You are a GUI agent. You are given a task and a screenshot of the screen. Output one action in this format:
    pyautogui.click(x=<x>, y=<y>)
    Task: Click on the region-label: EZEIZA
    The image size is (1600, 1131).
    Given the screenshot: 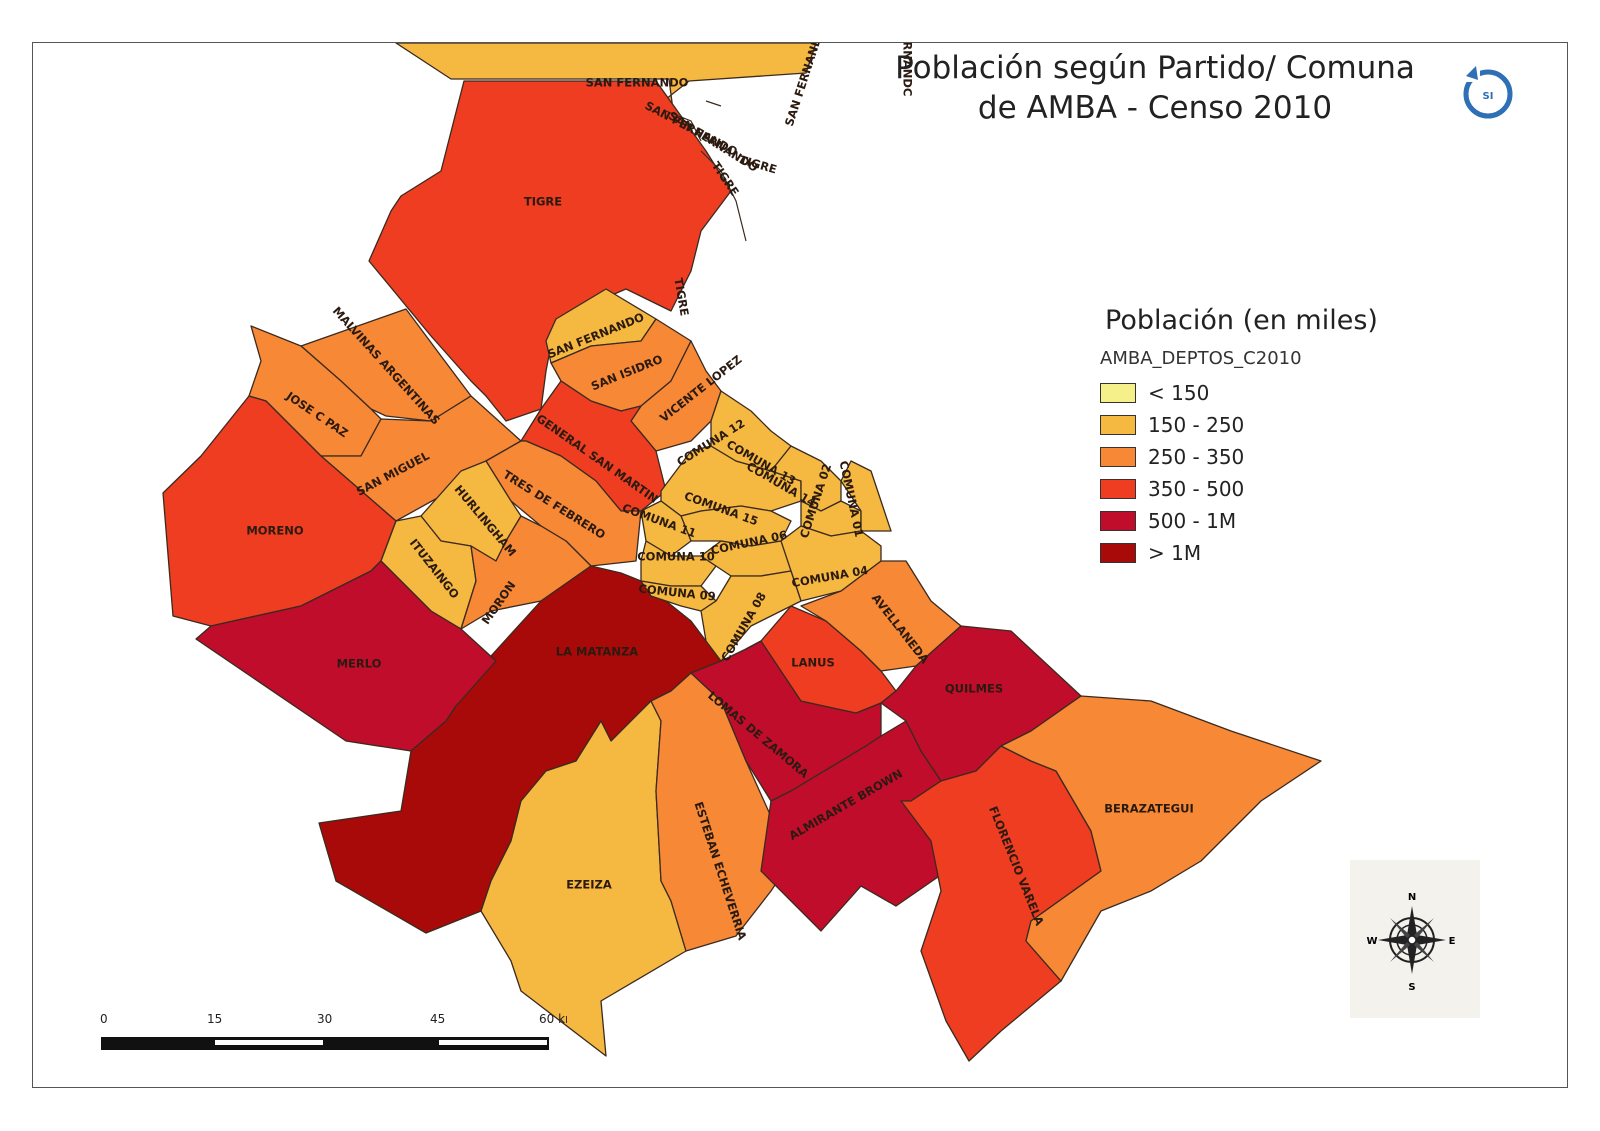 What is the action you would take?
    pyautogui.click(x=589, y=885)
    